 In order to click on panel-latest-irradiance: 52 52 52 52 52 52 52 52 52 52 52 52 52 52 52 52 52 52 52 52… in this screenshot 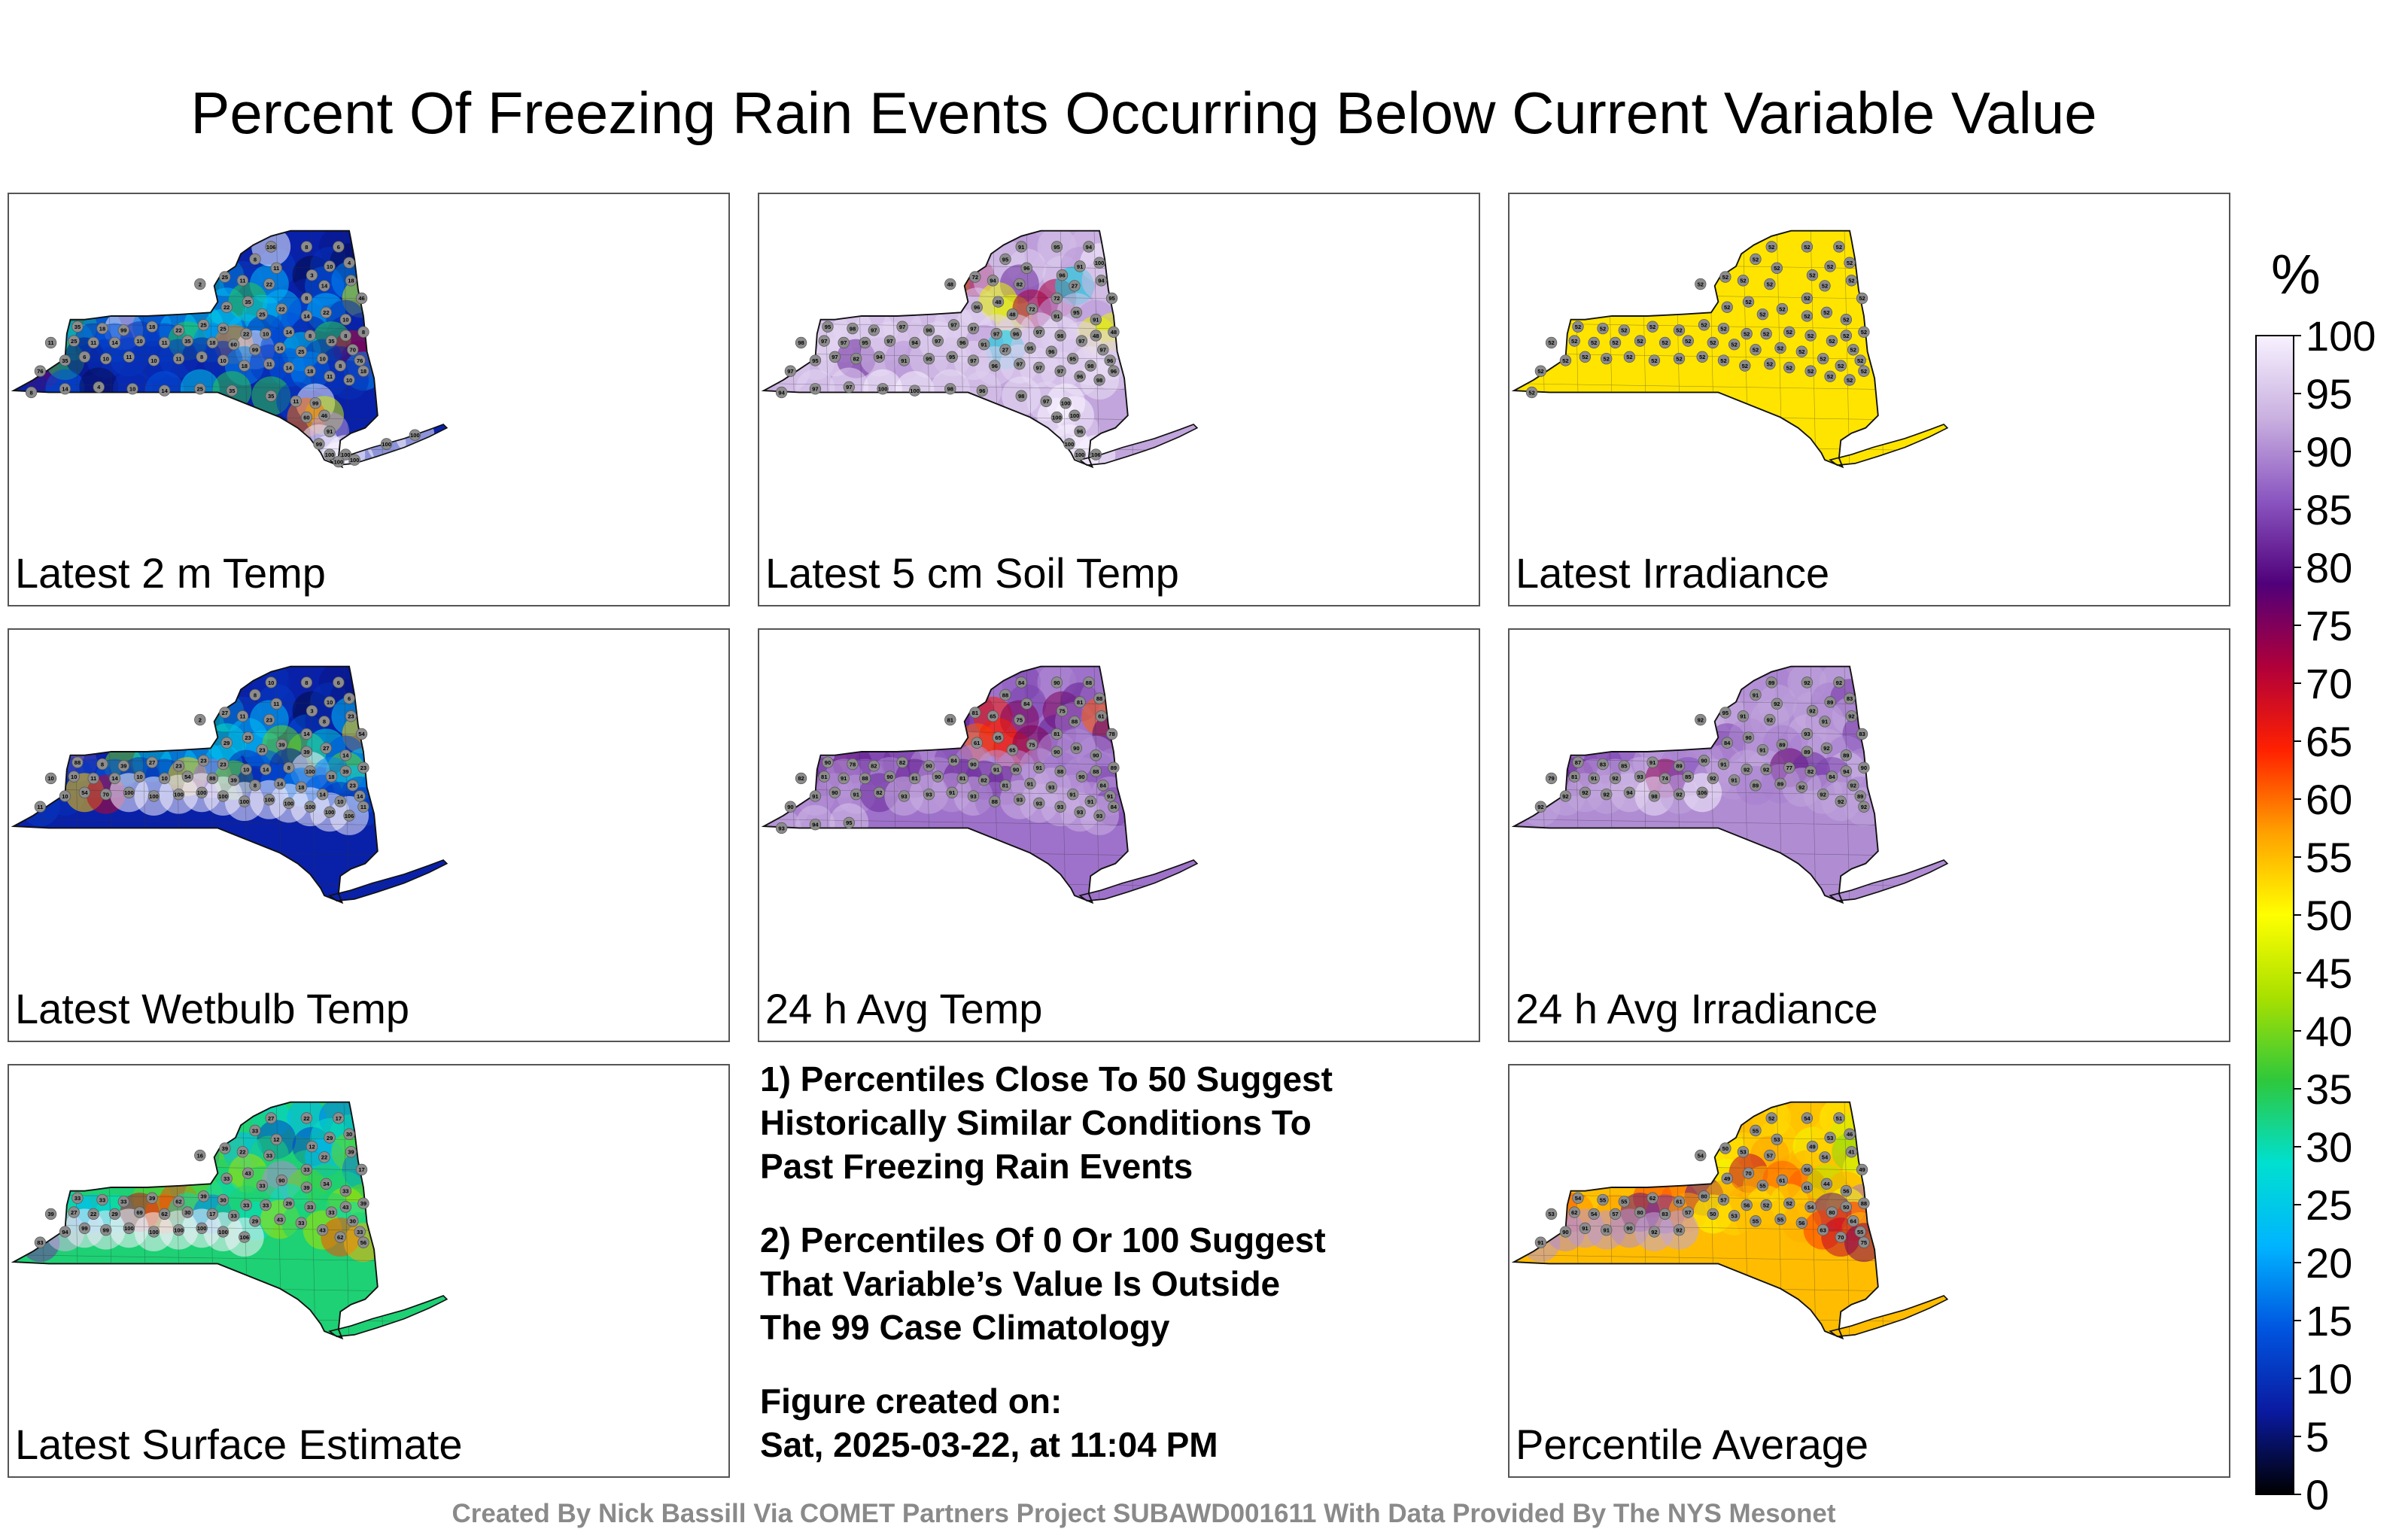, I will do `click(1869, 399)`.